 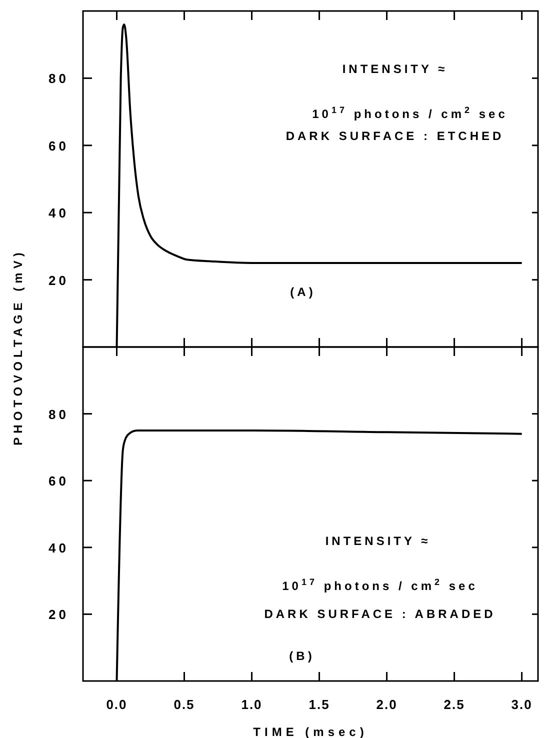 What do you see at coordinates (319, 704) in the screenshot?
I see `x-tick-label: 1.5` at bounding box center [319, 704].